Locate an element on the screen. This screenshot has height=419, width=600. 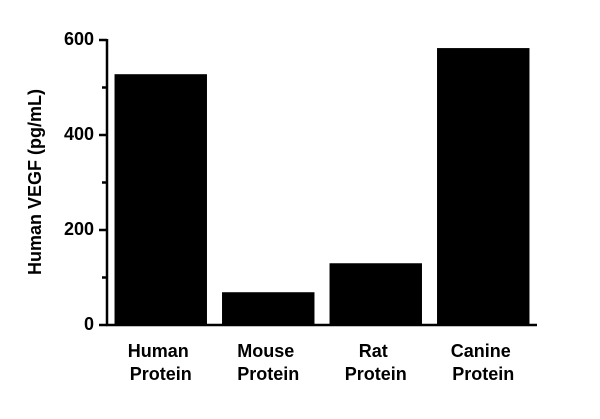
y-axis-label: Human VEGF (pg/mL) is located at coordinates (35, 182).